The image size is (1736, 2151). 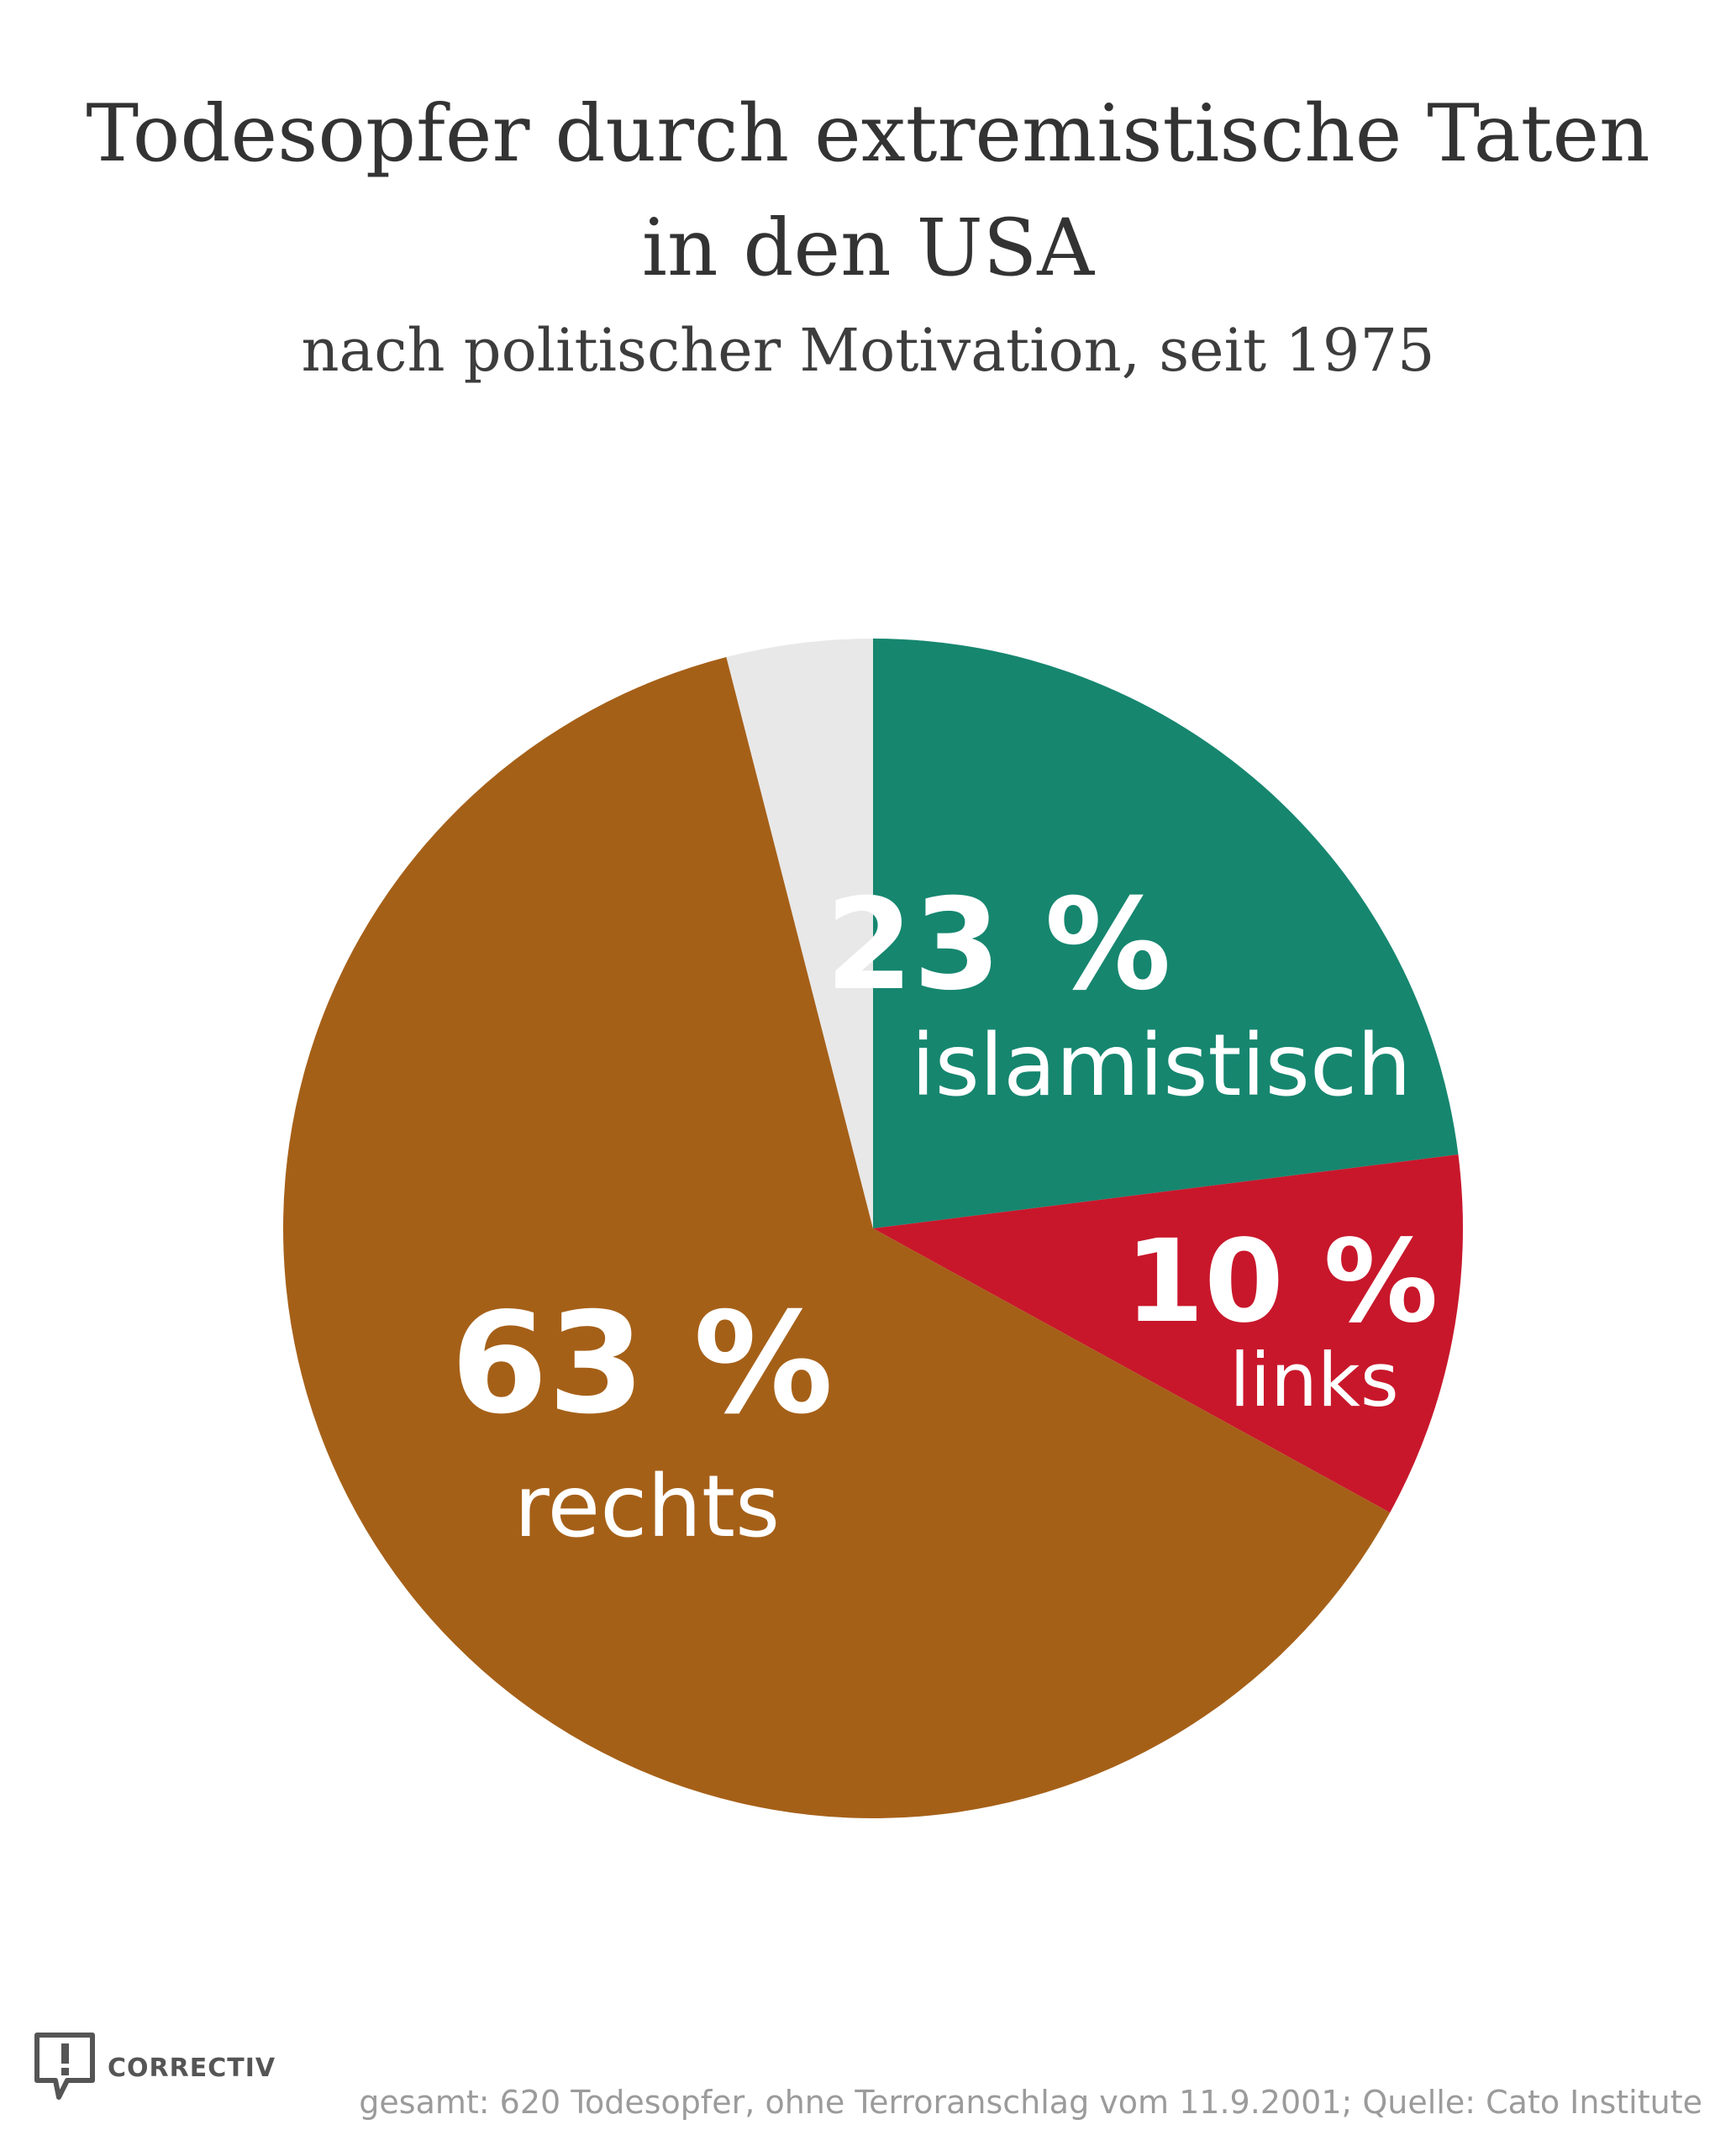 What do you see at coordinates (64, 2066) in the screenshot?
I see `speech-bubble-exclamation-icon` at bounding box center [64, 2066].